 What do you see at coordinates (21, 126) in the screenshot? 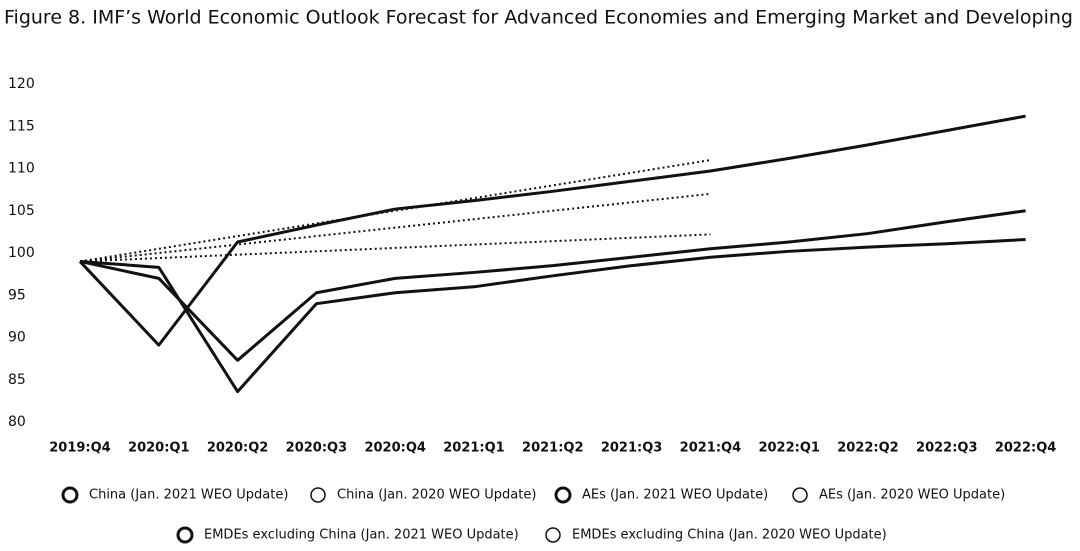
I see `y-tick-label: 115` at bounding box center [21, 126].